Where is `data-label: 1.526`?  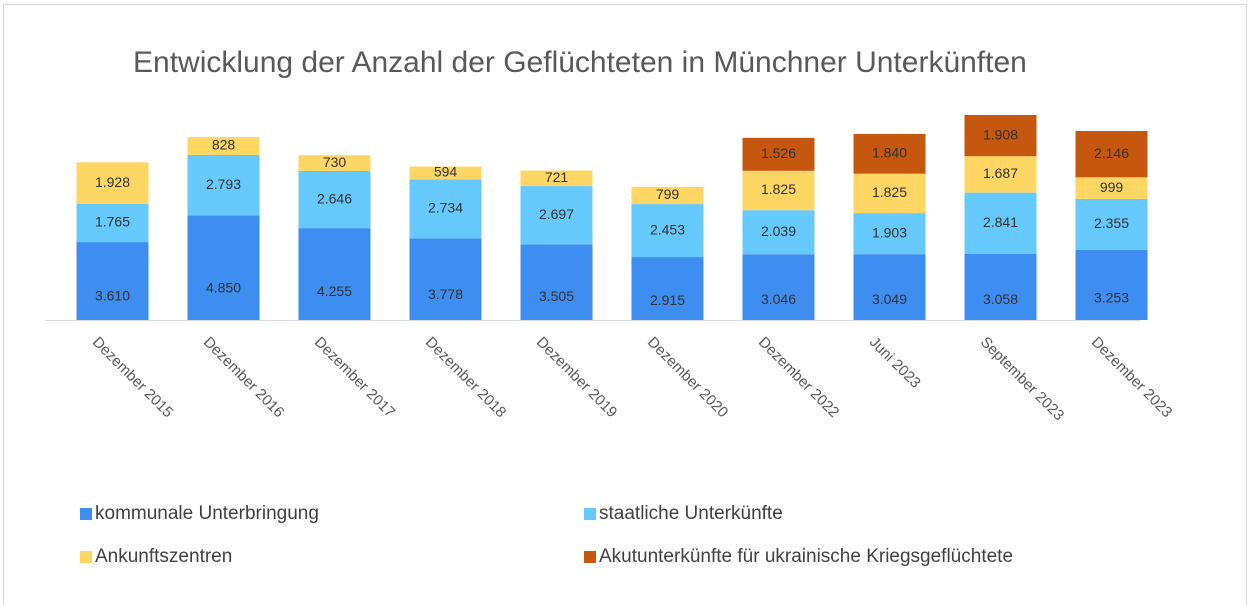 data-label: 1.526 is located at coordinates (778, 153).